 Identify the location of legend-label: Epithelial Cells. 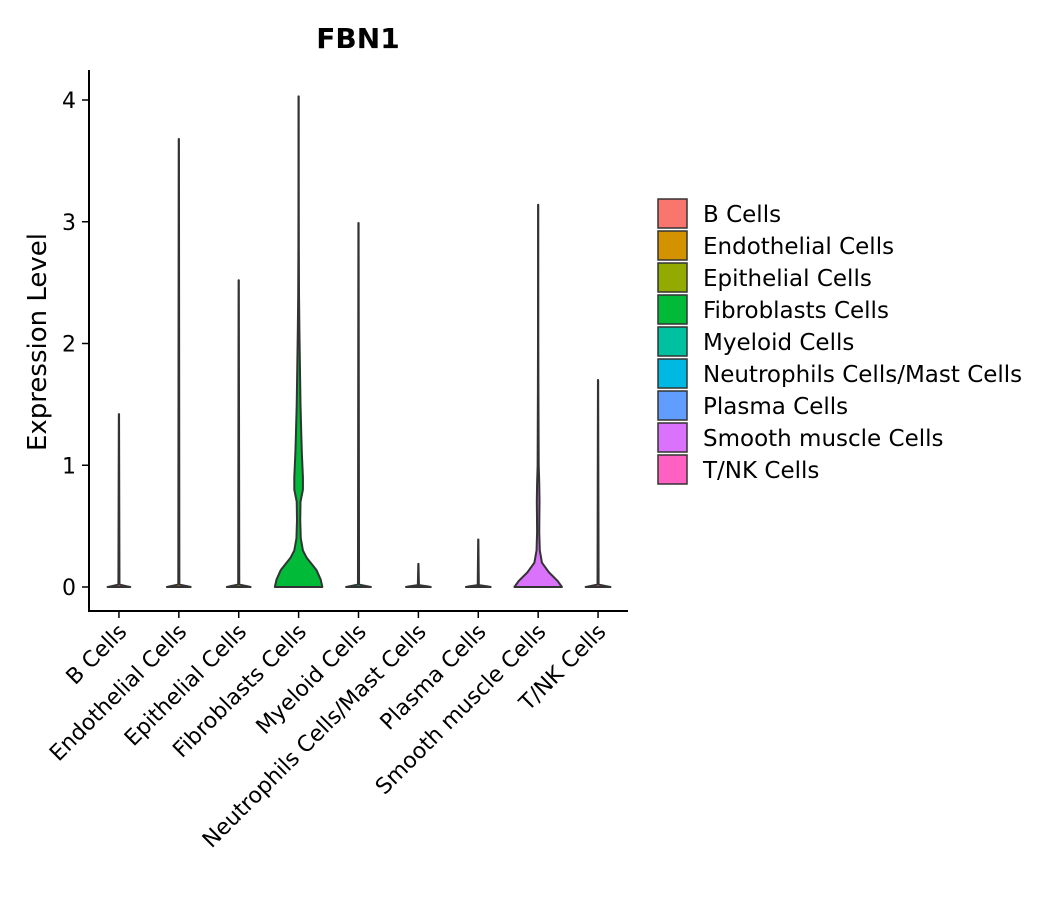
(787, 279).